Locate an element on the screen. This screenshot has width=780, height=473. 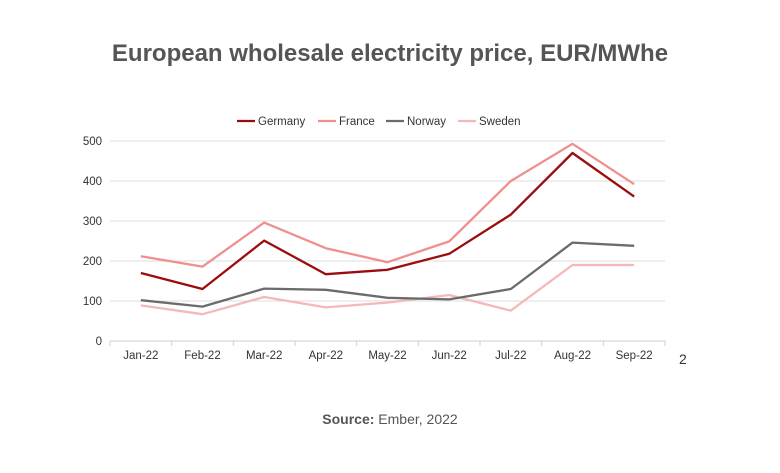
x-tick-label: Jan-22 is located at coordinates (140, 356).